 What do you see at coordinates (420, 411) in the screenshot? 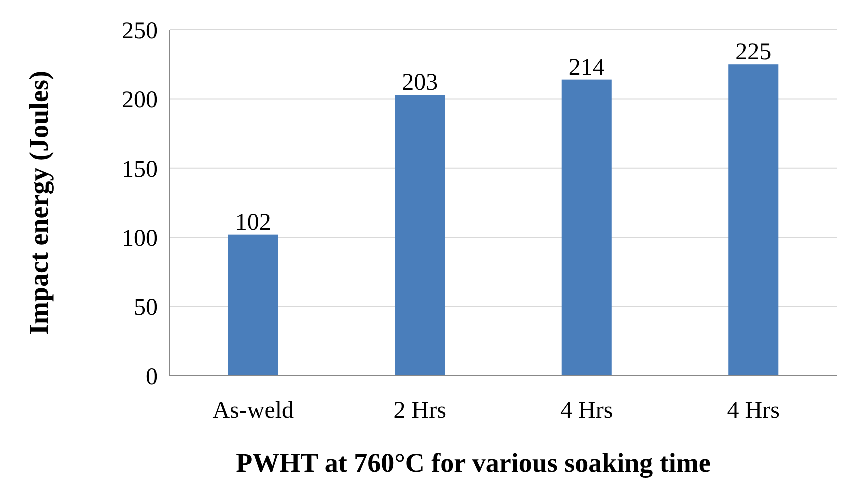
I see `x-tick-label: 2 Hrs` at bounding box center [420, 411].